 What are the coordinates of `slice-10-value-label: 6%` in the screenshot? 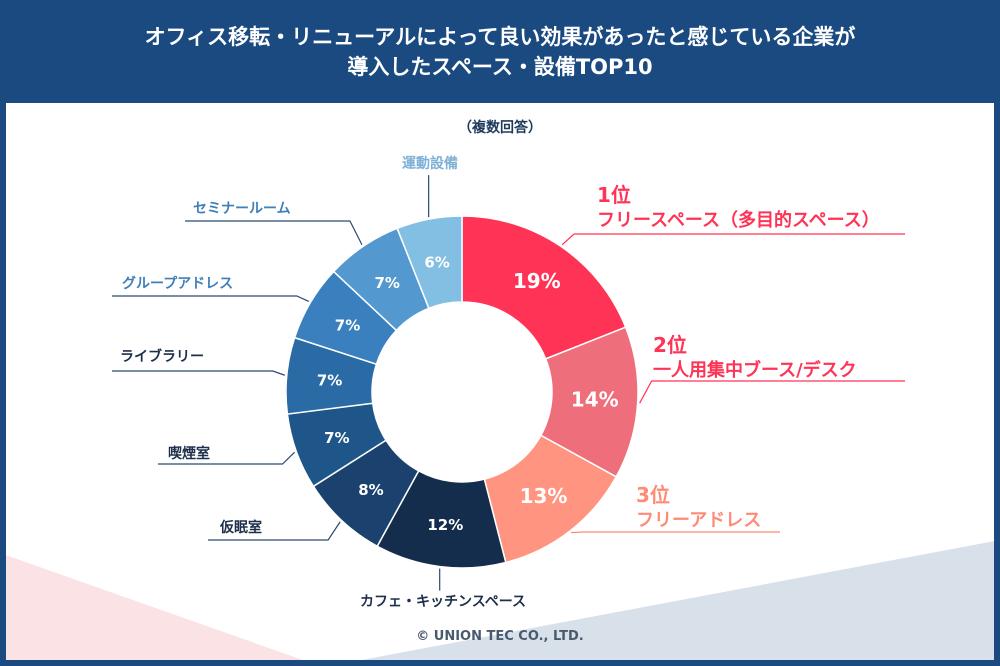 It's located at (436, 262).